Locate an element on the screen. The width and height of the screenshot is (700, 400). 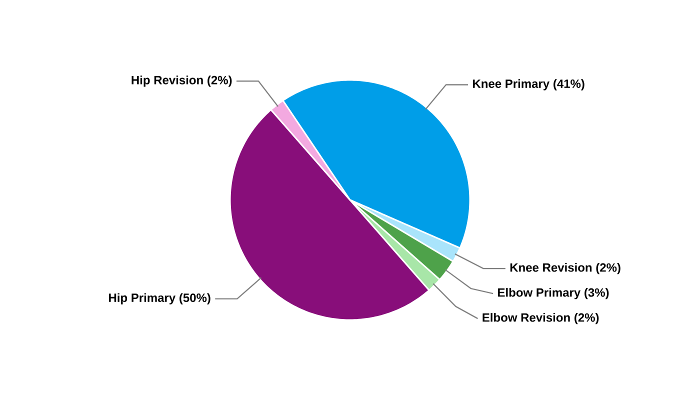
data-label: (3%) is located at coordinates (596, 294).